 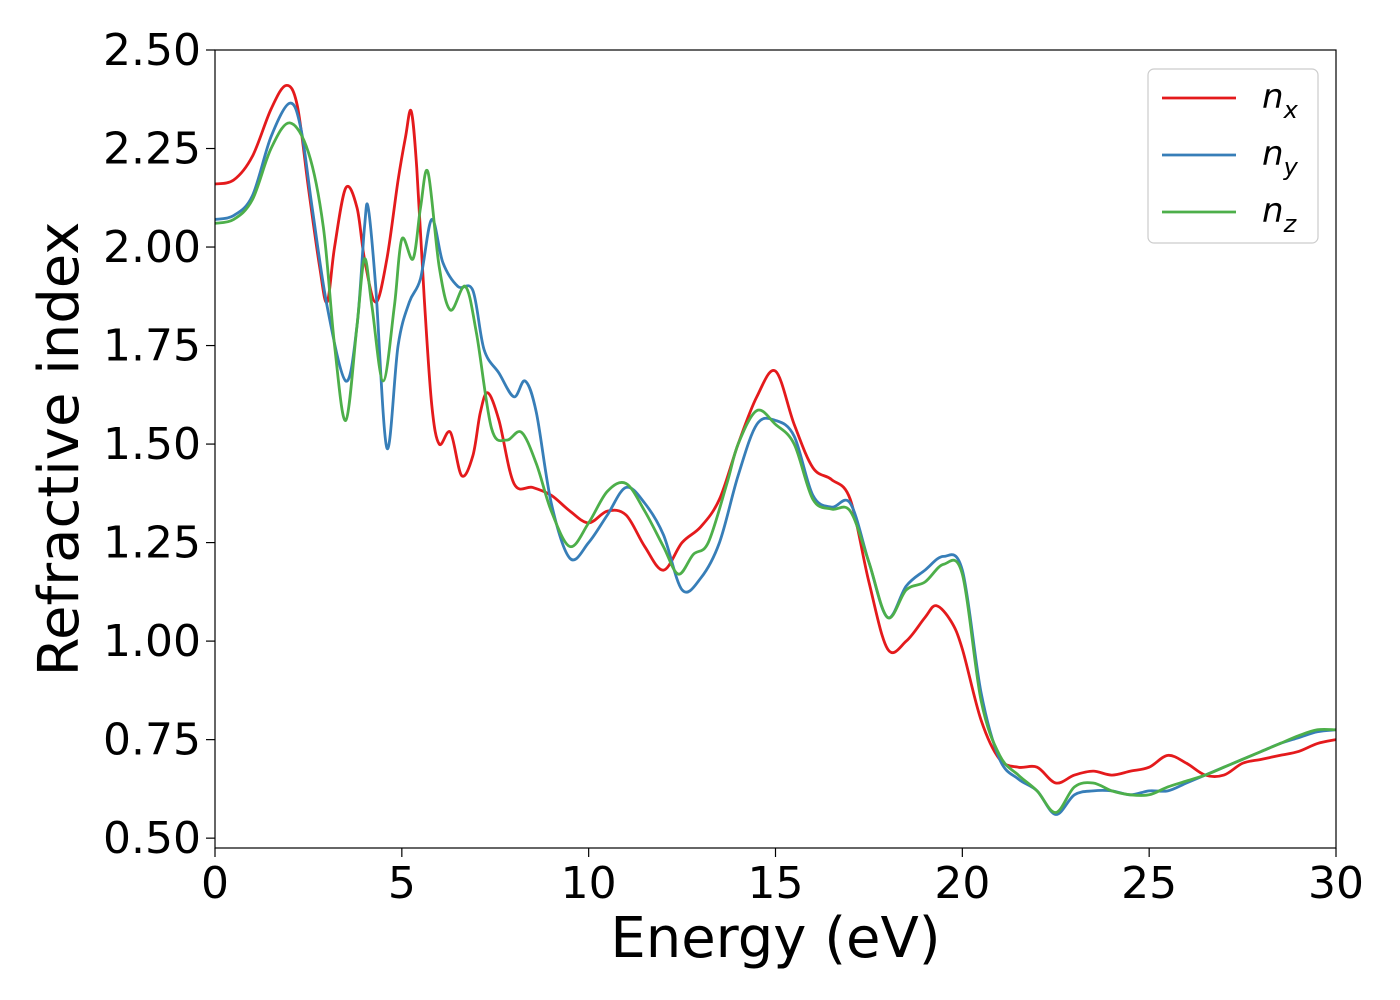 What do you see at coordinates (152, 149) in the screenshot?
I see `y-tick-label: 2.25` at bounding box center [152, 149].